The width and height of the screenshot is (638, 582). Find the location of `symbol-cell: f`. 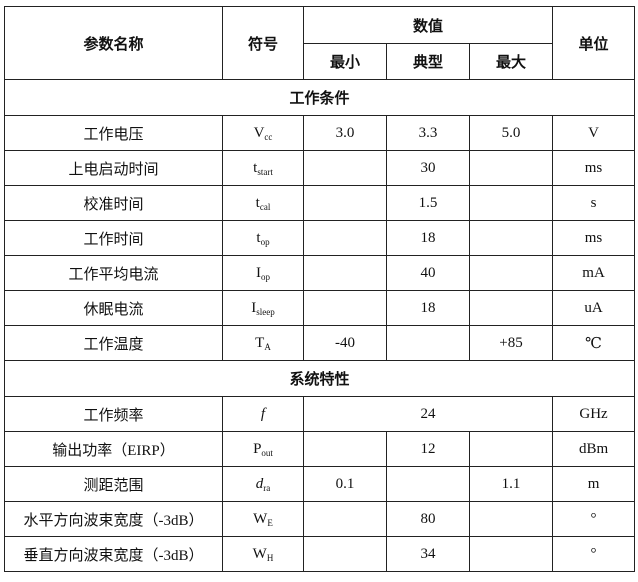

symbol-cell: f is located at coordinates (263, 414).